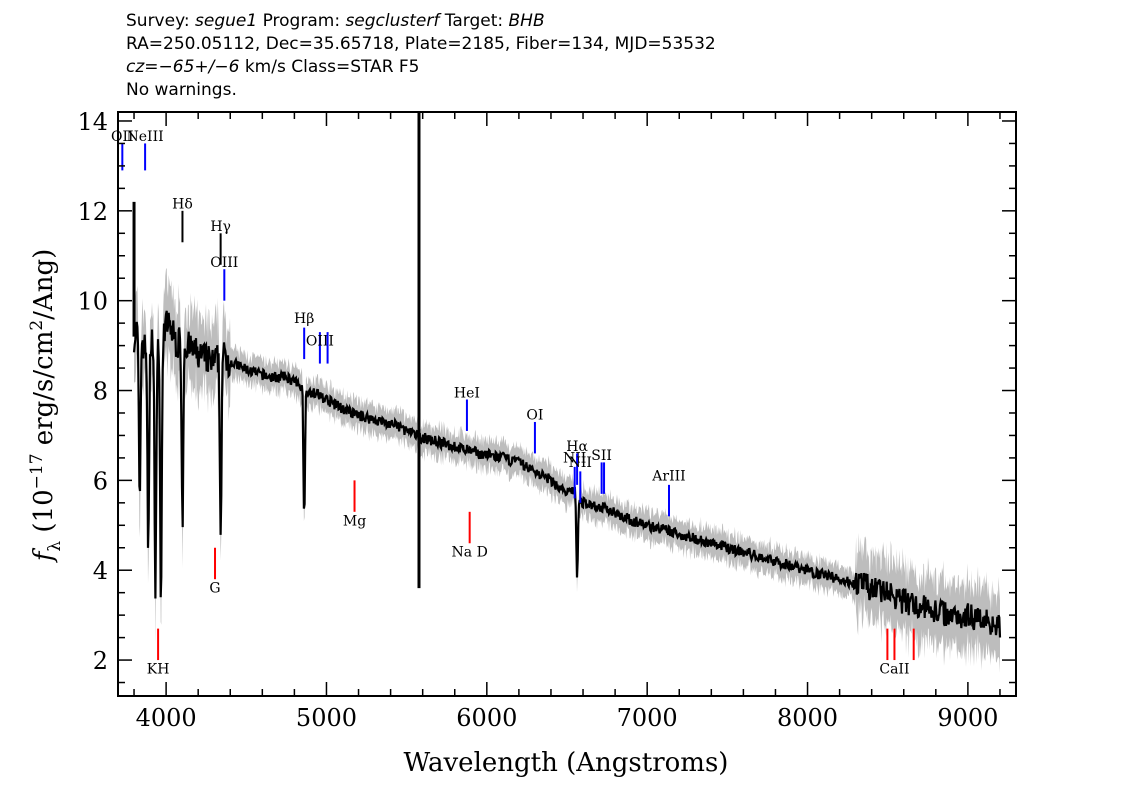  I want to click on line-label-1: NeIII, so click(145, 137).